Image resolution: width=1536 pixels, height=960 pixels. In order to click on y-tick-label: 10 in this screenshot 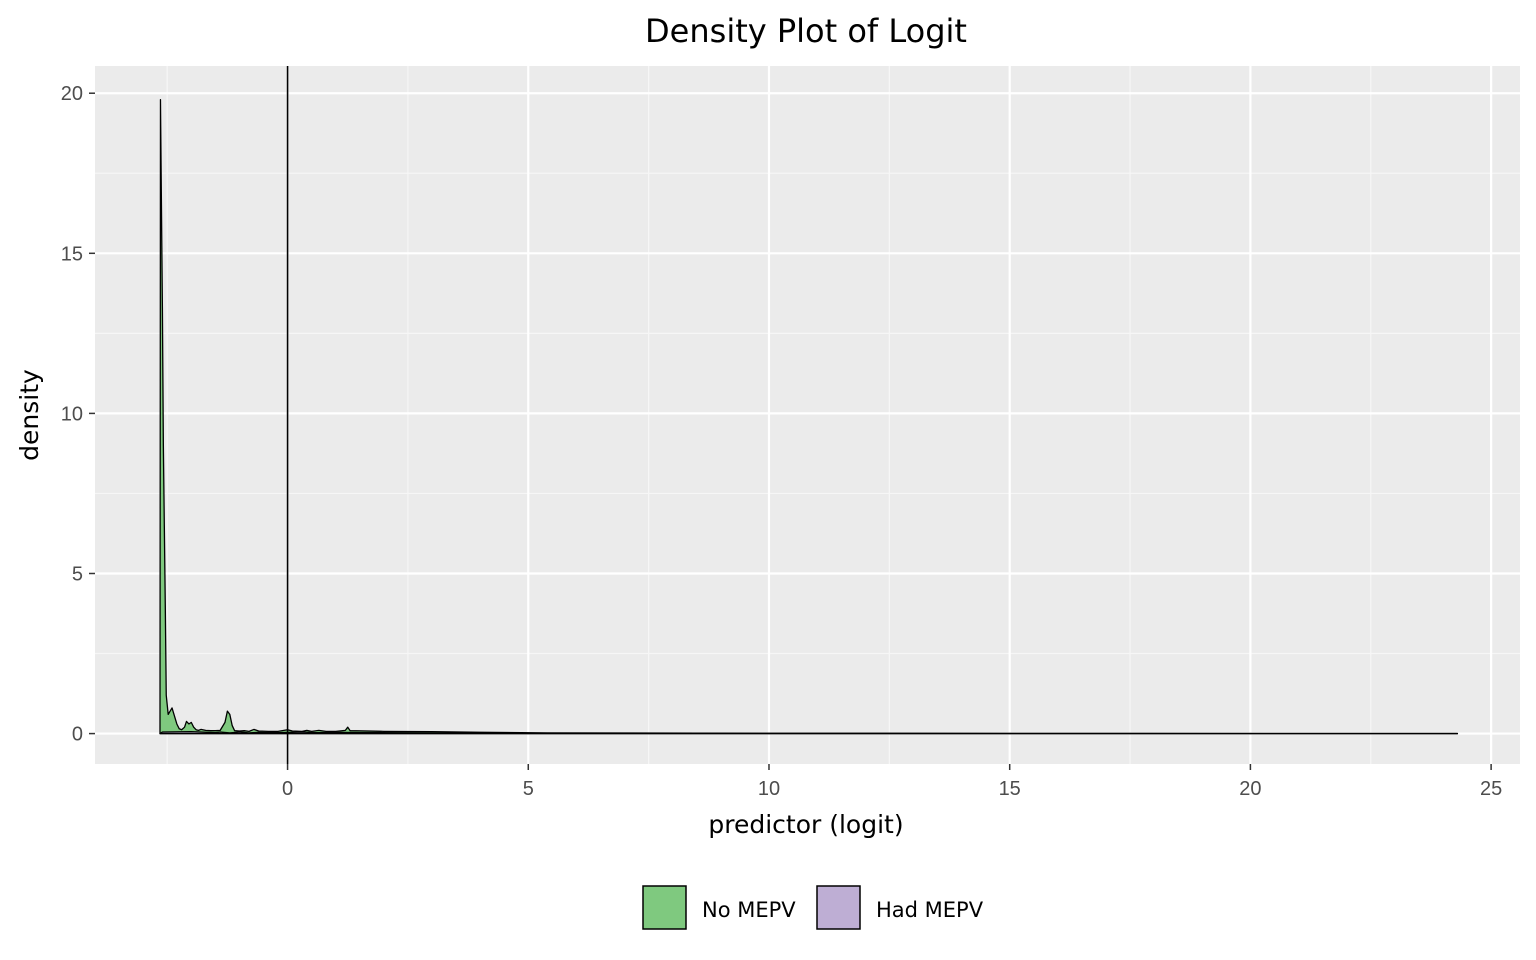, I will do `click(72, 414)`.